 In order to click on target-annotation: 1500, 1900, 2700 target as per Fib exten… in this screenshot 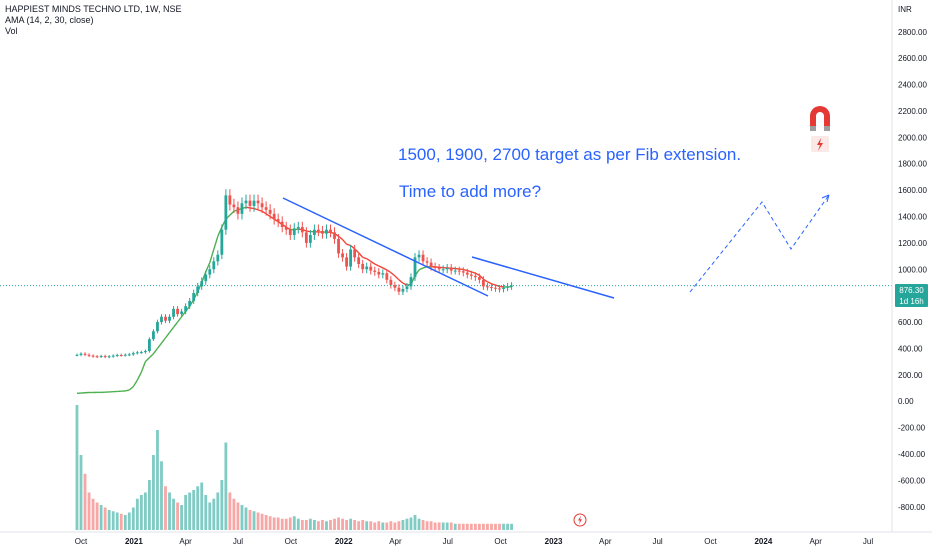, I will do `click(570, 154)`.